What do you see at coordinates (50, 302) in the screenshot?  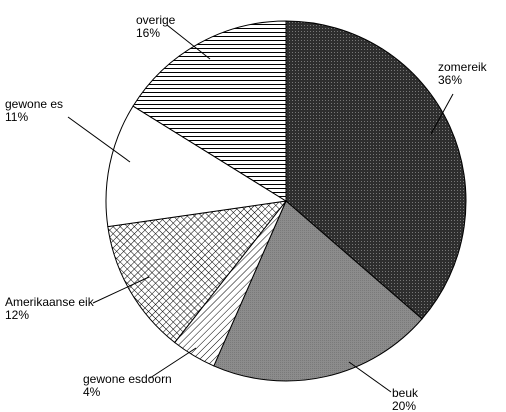 I see `slice-name-label: Amerikaanse eik` at bounding box center [50, 302].